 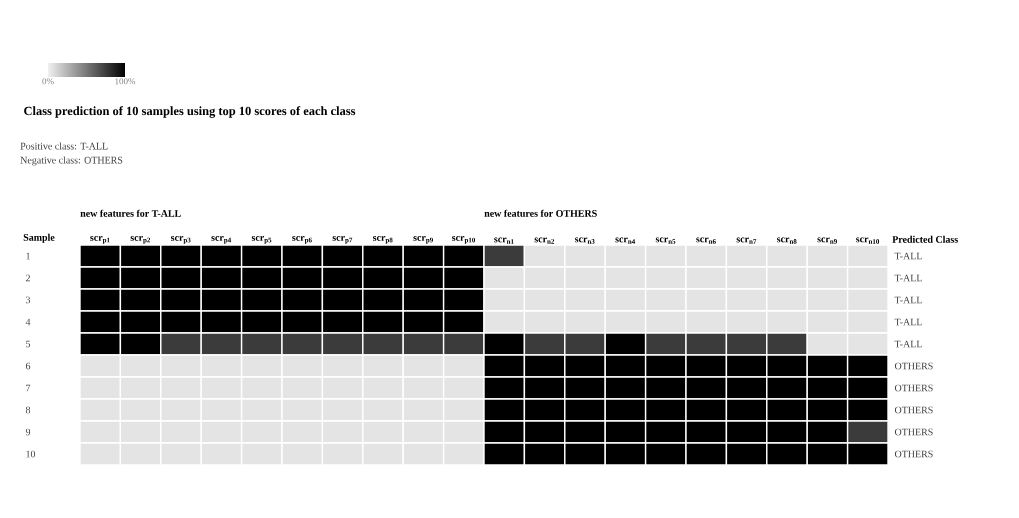 I want to click on color-bar-label: 0%, so click(x=48, y=81).